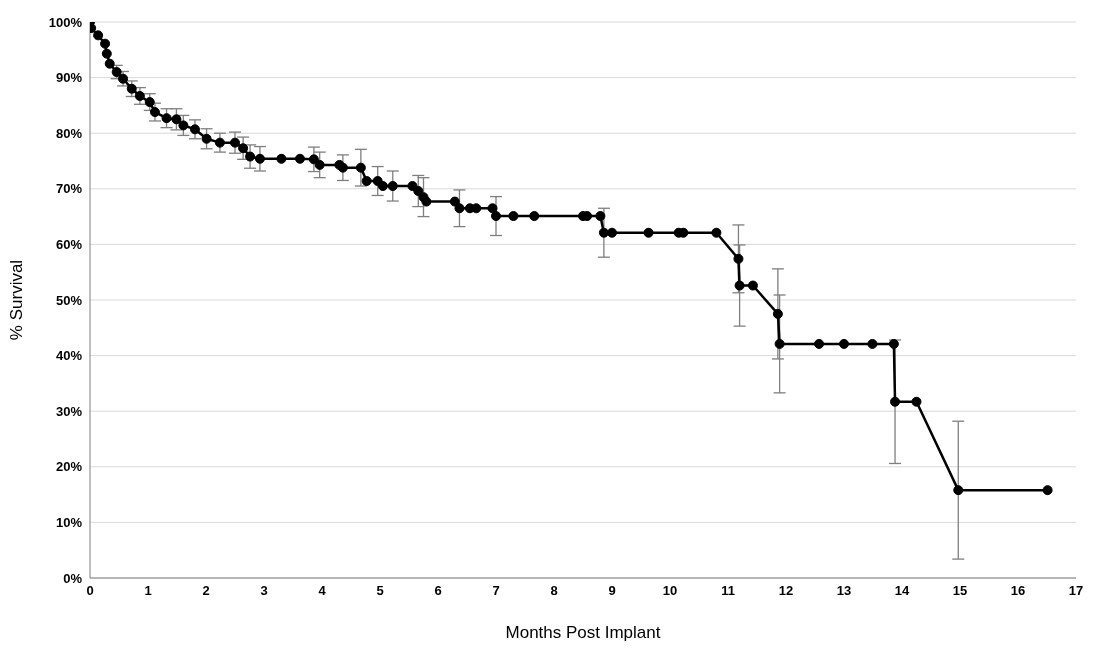  Describe the element at coordinates (69, 133) in the screenshot. I see `y-tick-label: 80%` at that location.